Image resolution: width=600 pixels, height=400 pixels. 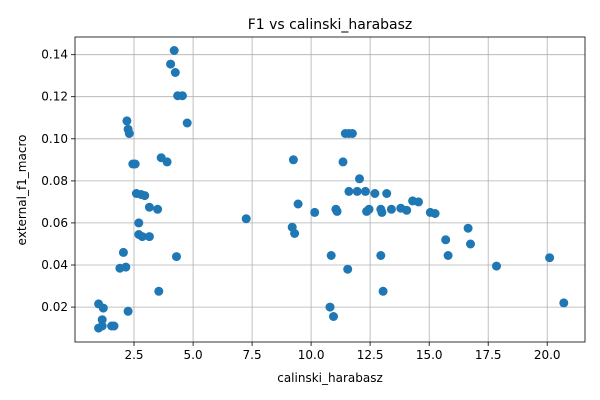 What do you see at coordinates (547, 355) in the screenshot?
I see `x-tick-label: 20.0` at bounding box center [547, 355].